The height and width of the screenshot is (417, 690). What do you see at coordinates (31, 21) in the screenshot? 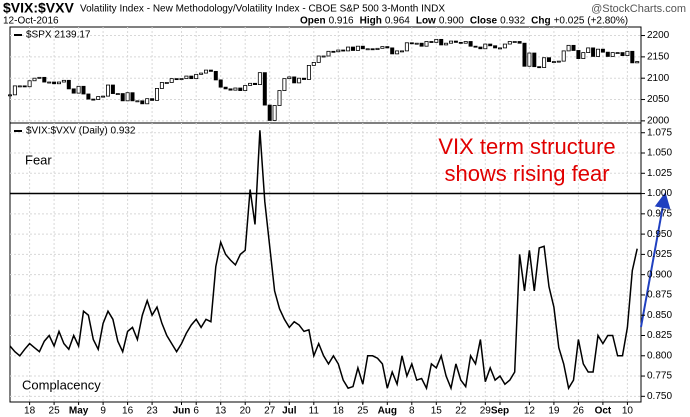
I see `date: 12-Oct-2016` at bounding box center [31, 21].